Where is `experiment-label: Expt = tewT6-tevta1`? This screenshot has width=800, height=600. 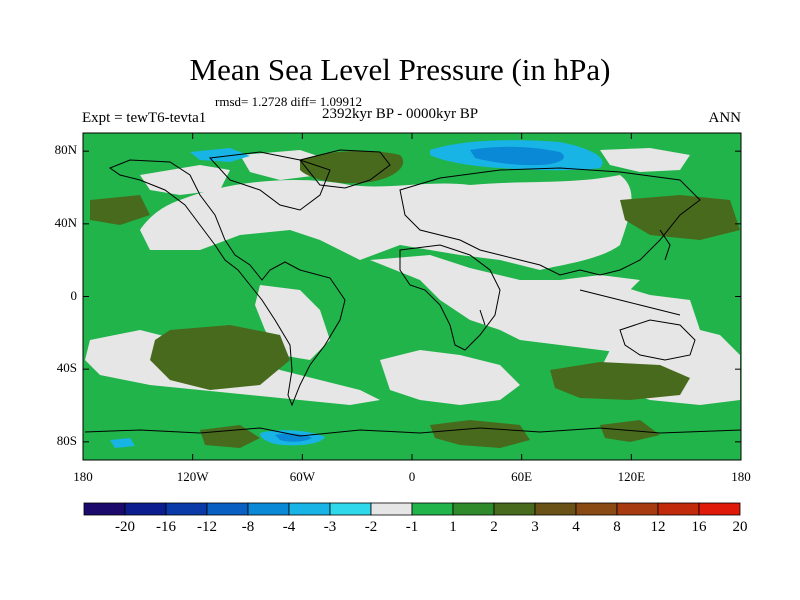 experiment-label: Expt = tewT6-tevta1 is located at coordinates (144, 118).